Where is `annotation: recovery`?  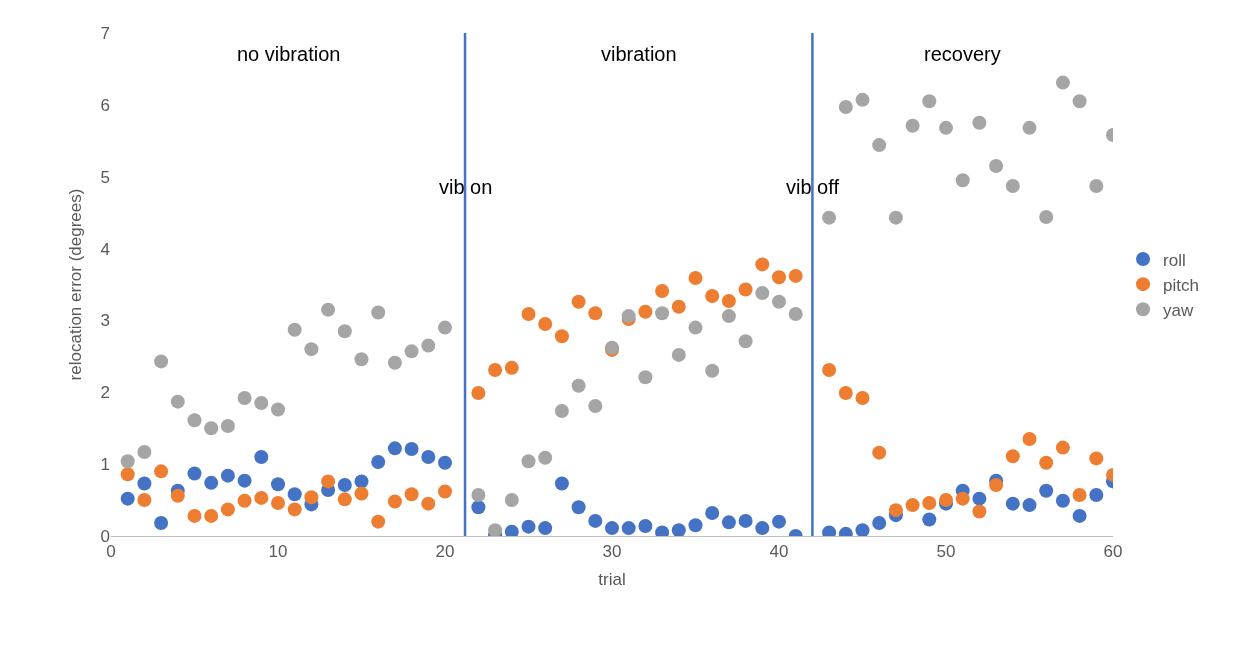
annotation: recovery is located at coordinates (962, 54).